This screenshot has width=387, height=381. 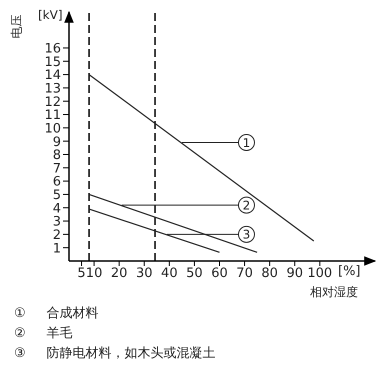 What do you see at coordinates (52, 116) in the screenshot?
I see `y-tick-label: 11` at bounding box center [52, 116].